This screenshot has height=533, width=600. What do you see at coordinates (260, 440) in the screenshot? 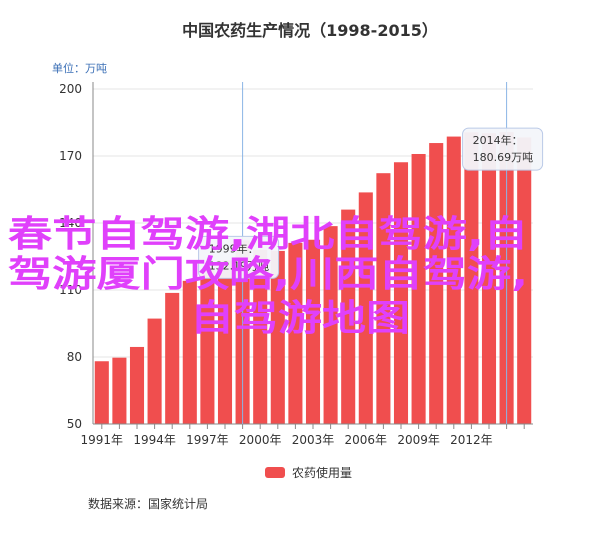
I see `x-tick-label: 2000年` at bounding box center [260, 440].